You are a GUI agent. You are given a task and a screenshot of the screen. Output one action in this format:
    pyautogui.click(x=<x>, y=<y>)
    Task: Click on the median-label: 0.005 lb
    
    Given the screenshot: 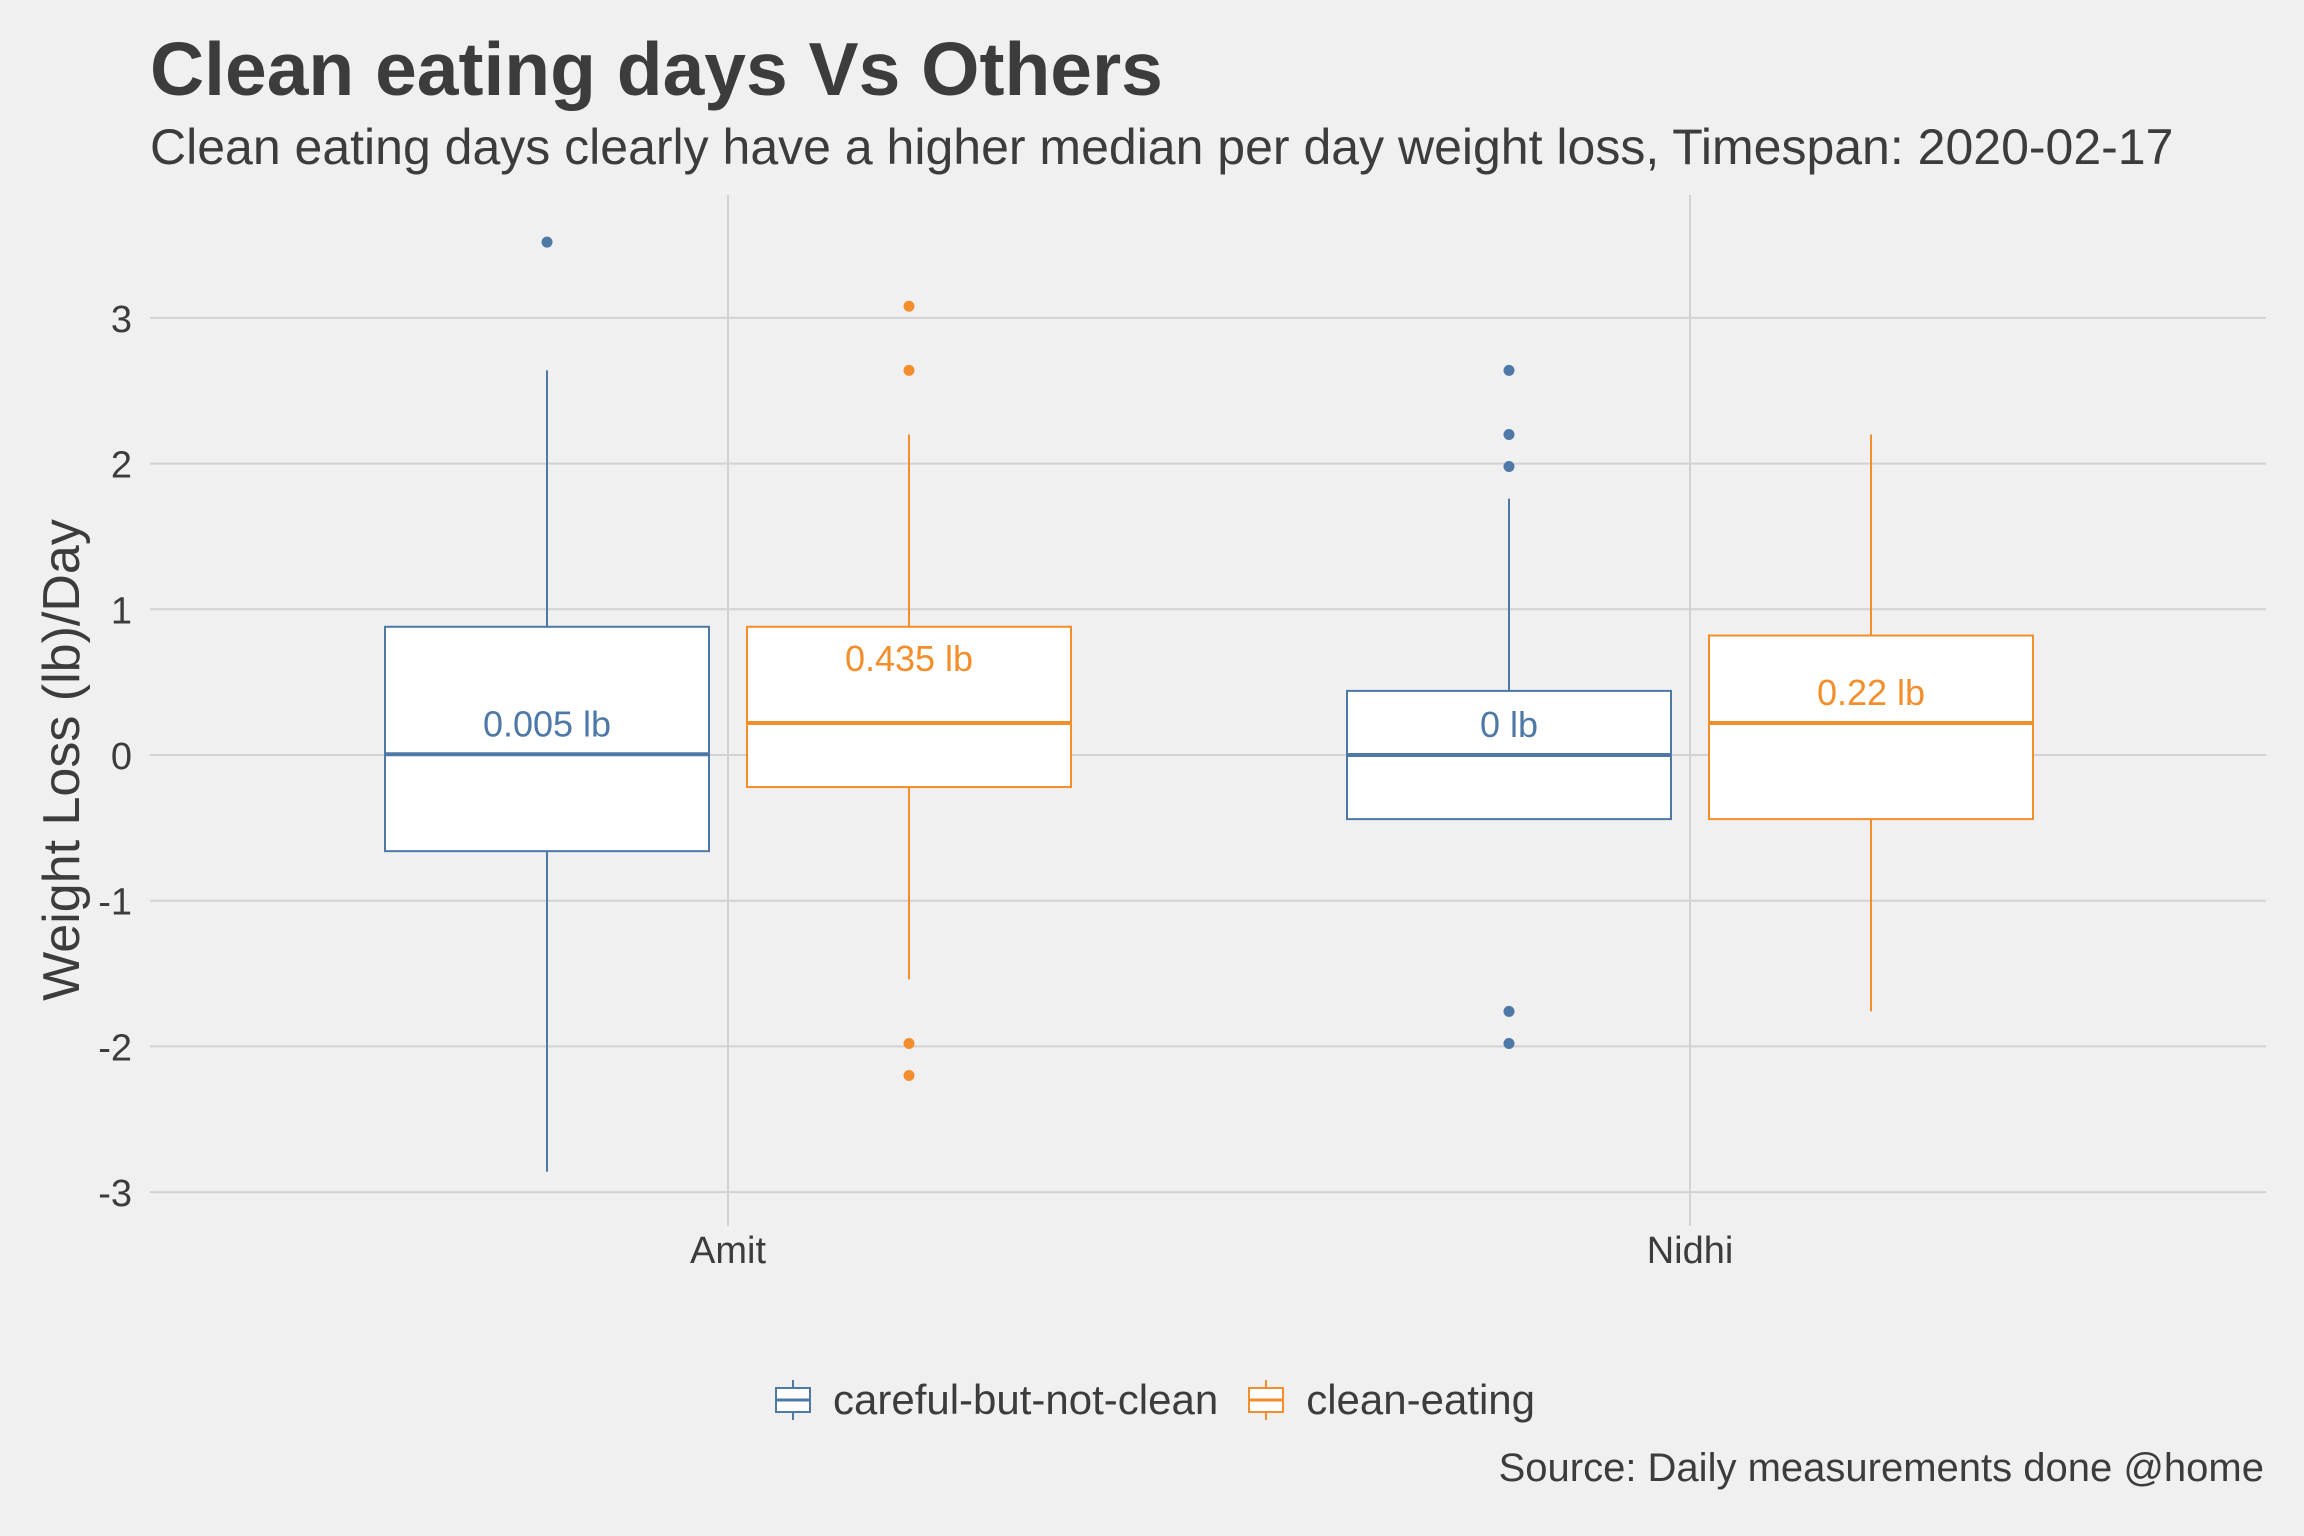 What is the action you would take?
    pyautogui.click(x=547, y=723)
    